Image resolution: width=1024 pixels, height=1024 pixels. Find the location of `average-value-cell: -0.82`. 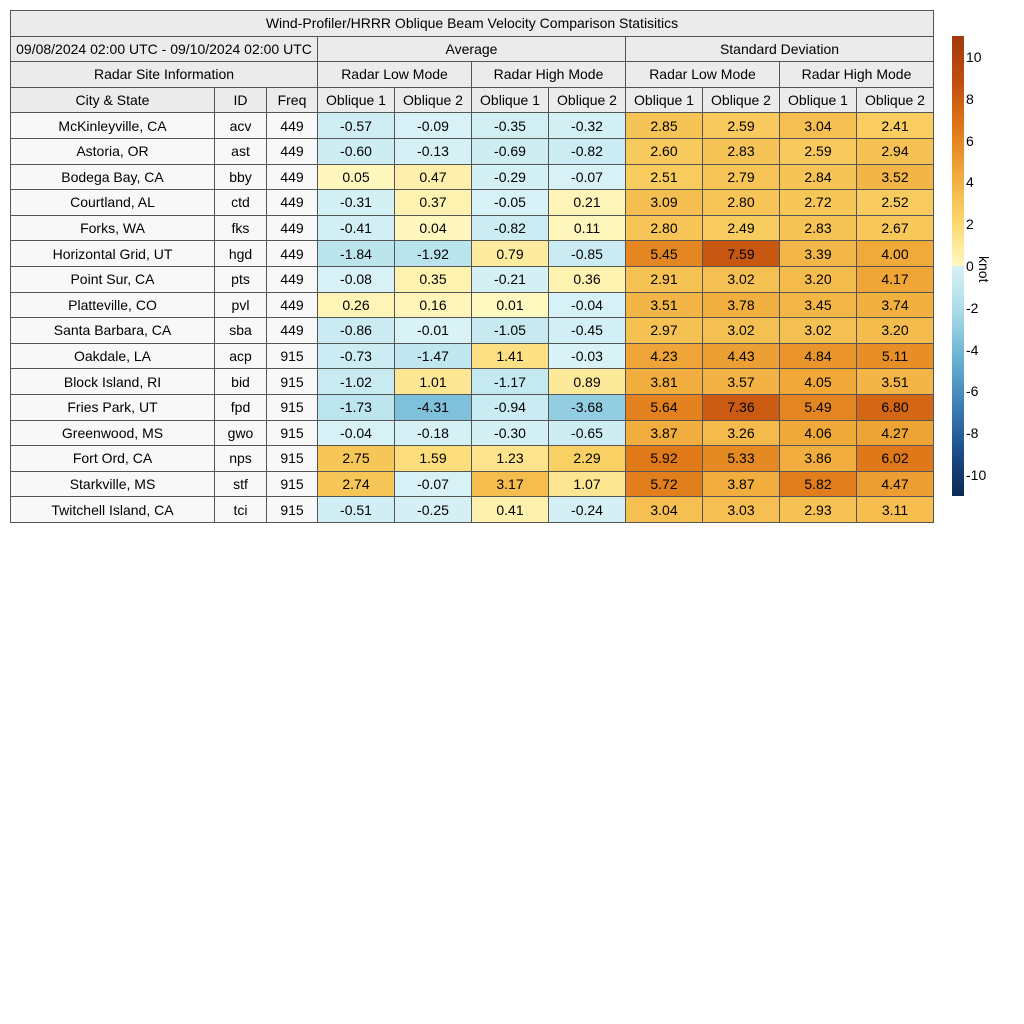

average-value-cell: -0.82 is located at coordinates (510, 228).